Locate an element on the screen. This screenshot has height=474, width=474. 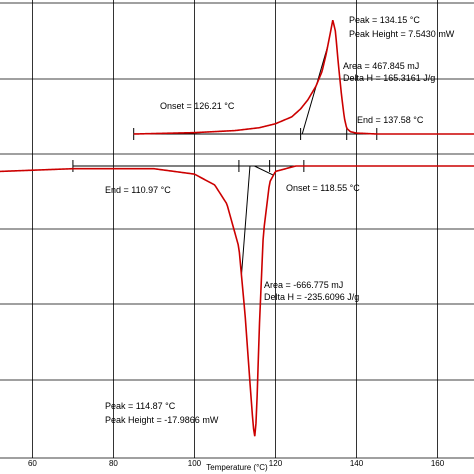
crystallization-area-label: Area = -666.775 mJ is located at coordinates (303, 285).